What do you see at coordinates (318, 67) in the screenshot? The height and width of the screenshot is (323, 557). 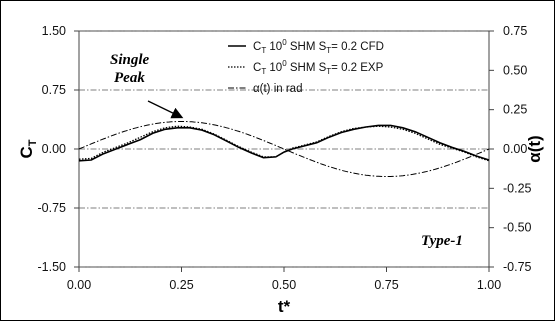 I see `legend-label-exp: CT 100 SHM ST= 0.2 EXP` at bounding box center [318, 67].